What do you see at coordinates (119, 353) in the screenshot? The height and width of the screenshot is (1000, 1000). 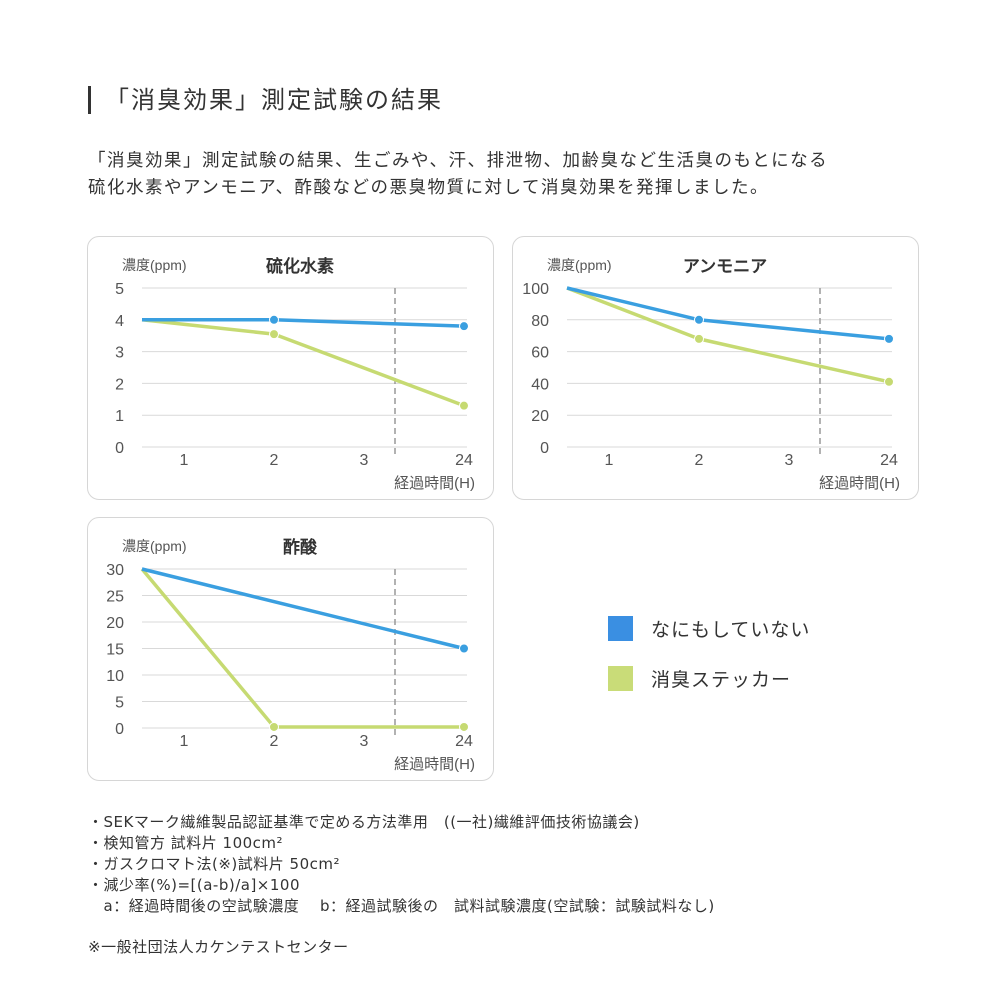 I see `y-tick-label: 3` at bounding box center [119, 353].